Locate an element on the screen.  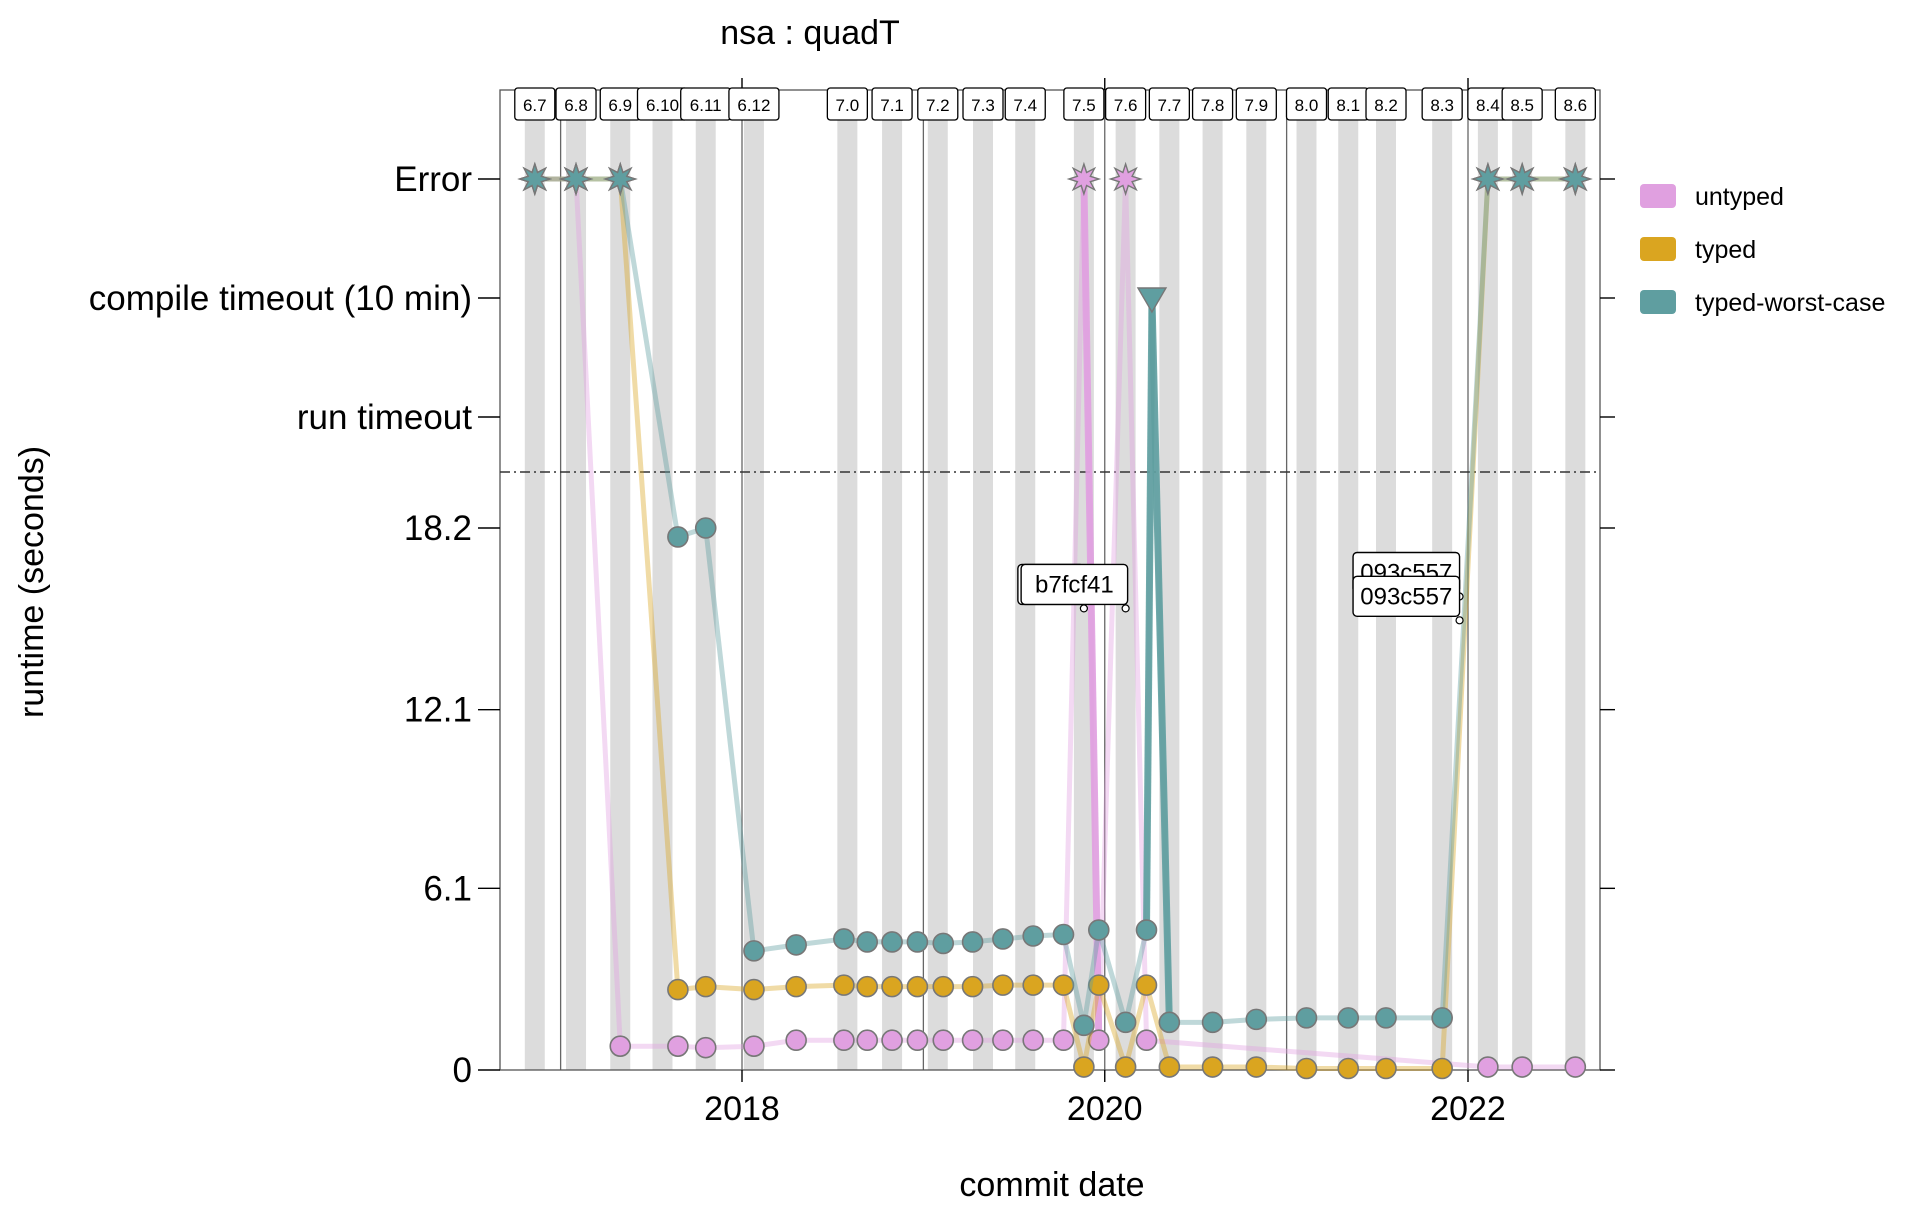
version-label: 7.4 is located at coordinates (1025, 105).